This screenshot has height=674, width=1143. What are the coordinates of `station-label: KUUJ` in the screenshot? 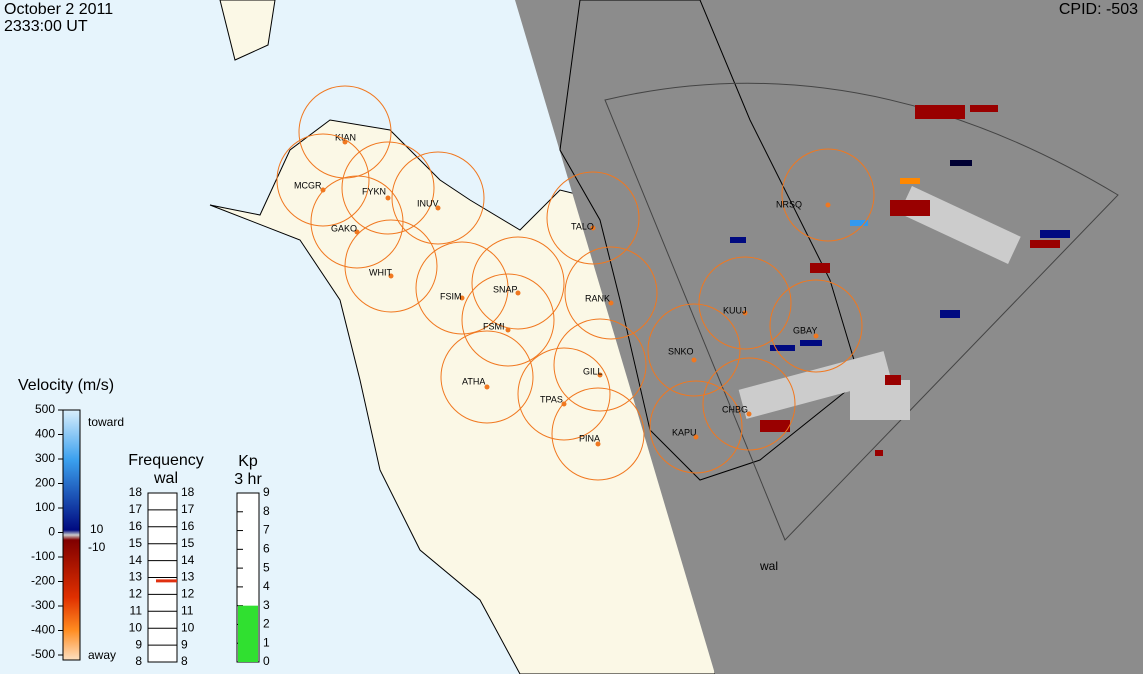 It's located at (735, 310).